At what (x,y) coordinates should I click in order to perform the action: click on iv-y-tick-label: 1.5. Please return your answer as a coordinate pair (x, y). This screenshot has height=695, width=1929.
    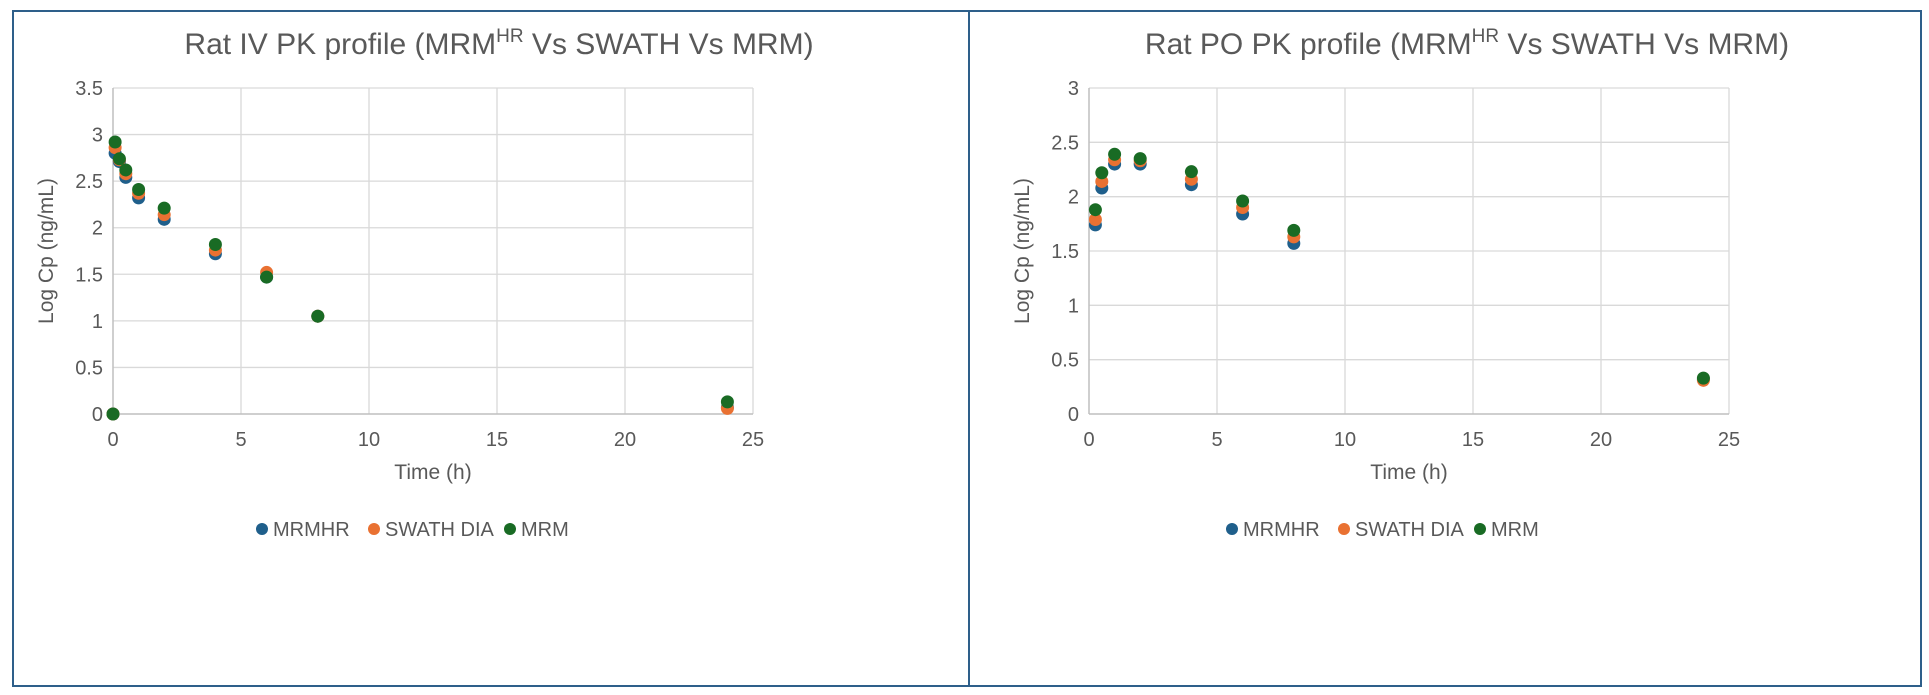
    Looking at the image, I should click on (89, 275).